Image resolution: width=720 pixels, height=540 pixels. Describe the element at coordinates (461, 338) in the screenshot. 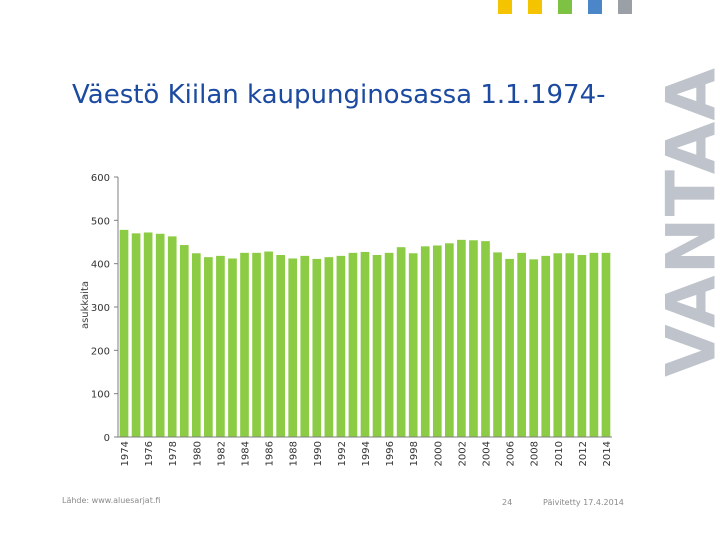

I see `bar-2002` at that location.